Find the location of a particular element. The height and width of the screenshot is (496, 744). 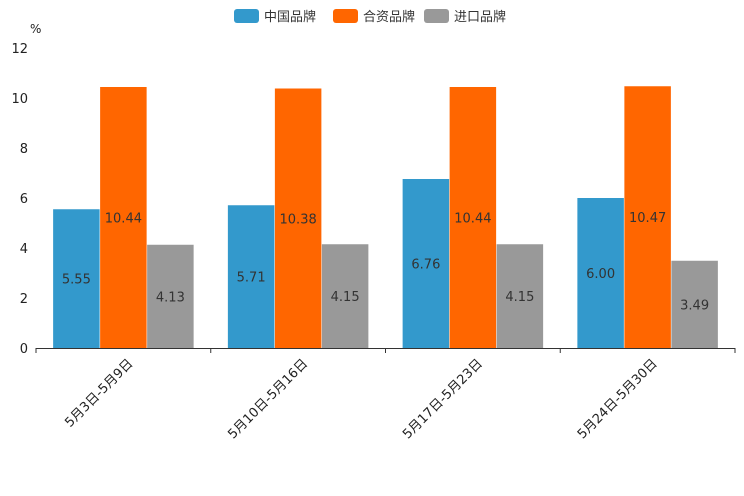

chart-legend: 中国品牌 合资品牌 进口品牌 is located at coordinates (370, 17).